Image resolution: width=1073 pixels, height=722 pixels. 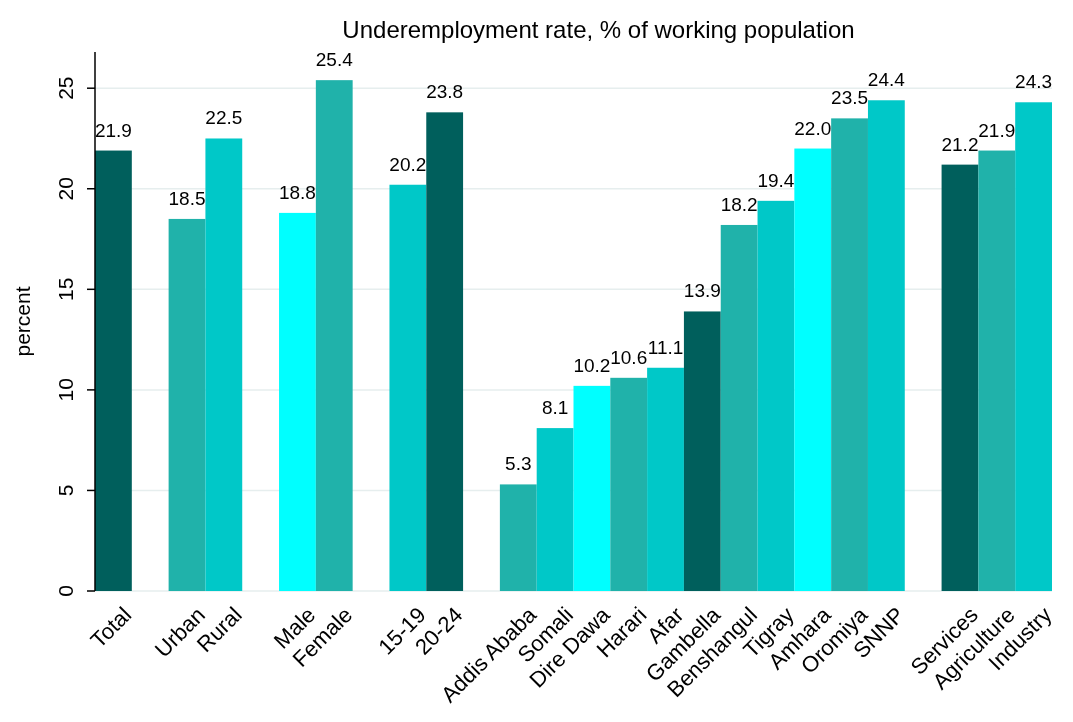 What do you see at coordinates (65, 88) in the screenshot?
I see `y-tick-label: 25` at bounding box center [65, 88].